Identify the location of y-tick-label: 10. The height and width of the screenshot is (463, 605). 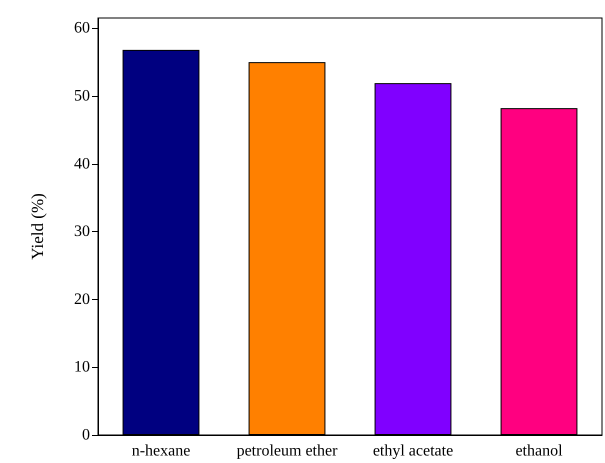
(82, 367).